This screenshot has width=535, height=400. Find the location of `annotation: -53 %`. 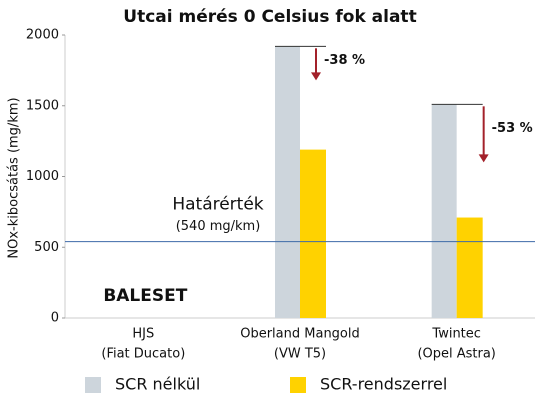

annotation: -53 % is located at coordinates (512, 128).